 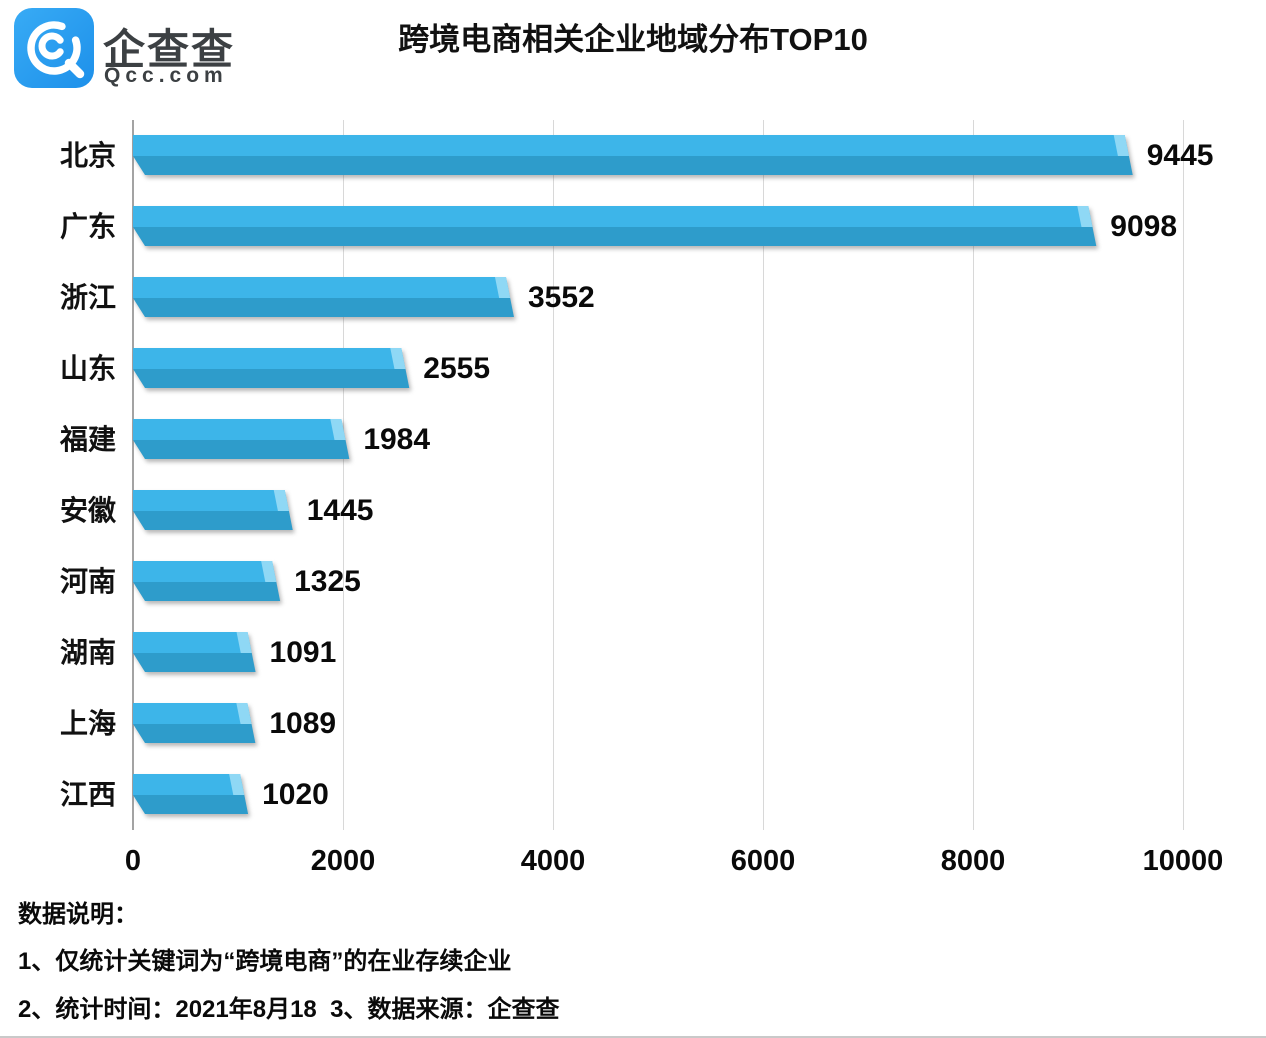 I want to click on bar-row: 河南 1325, so click(x=621, y=581).